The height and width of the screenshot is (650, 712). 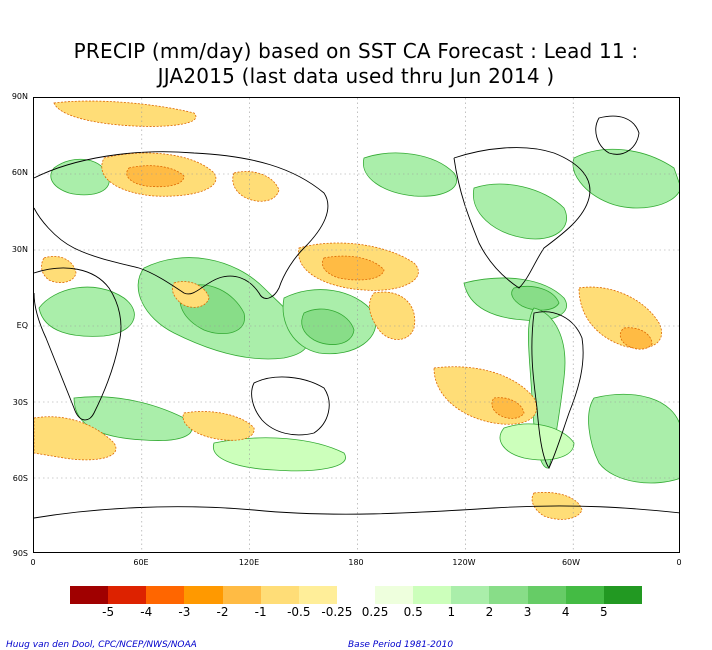 I want to click on lon-label: 60E, so click(x=141, y=562).